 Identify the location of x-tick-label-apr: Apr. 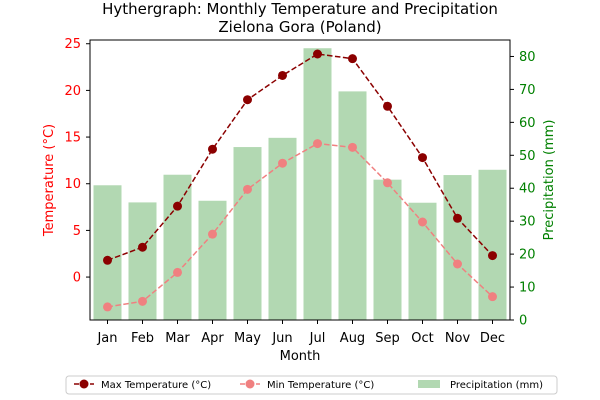
(212, 338).